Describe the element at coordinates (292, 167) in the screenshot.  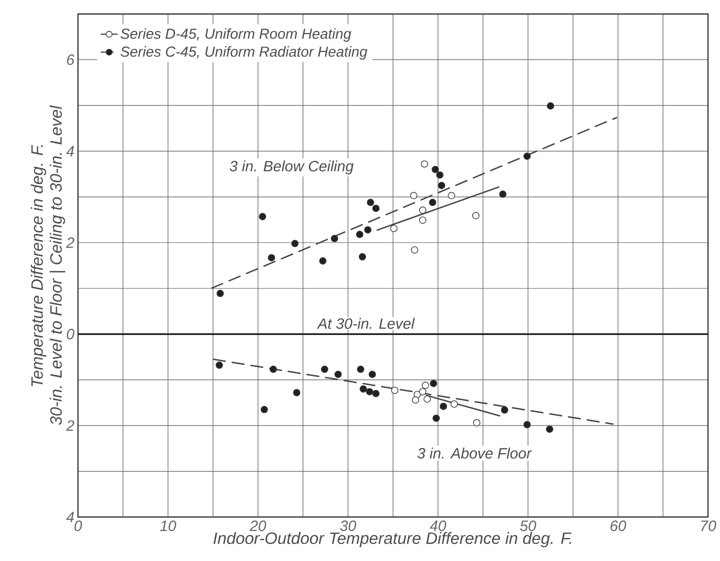
I see `annotation: 3 in. Below Ceiling` at that location.